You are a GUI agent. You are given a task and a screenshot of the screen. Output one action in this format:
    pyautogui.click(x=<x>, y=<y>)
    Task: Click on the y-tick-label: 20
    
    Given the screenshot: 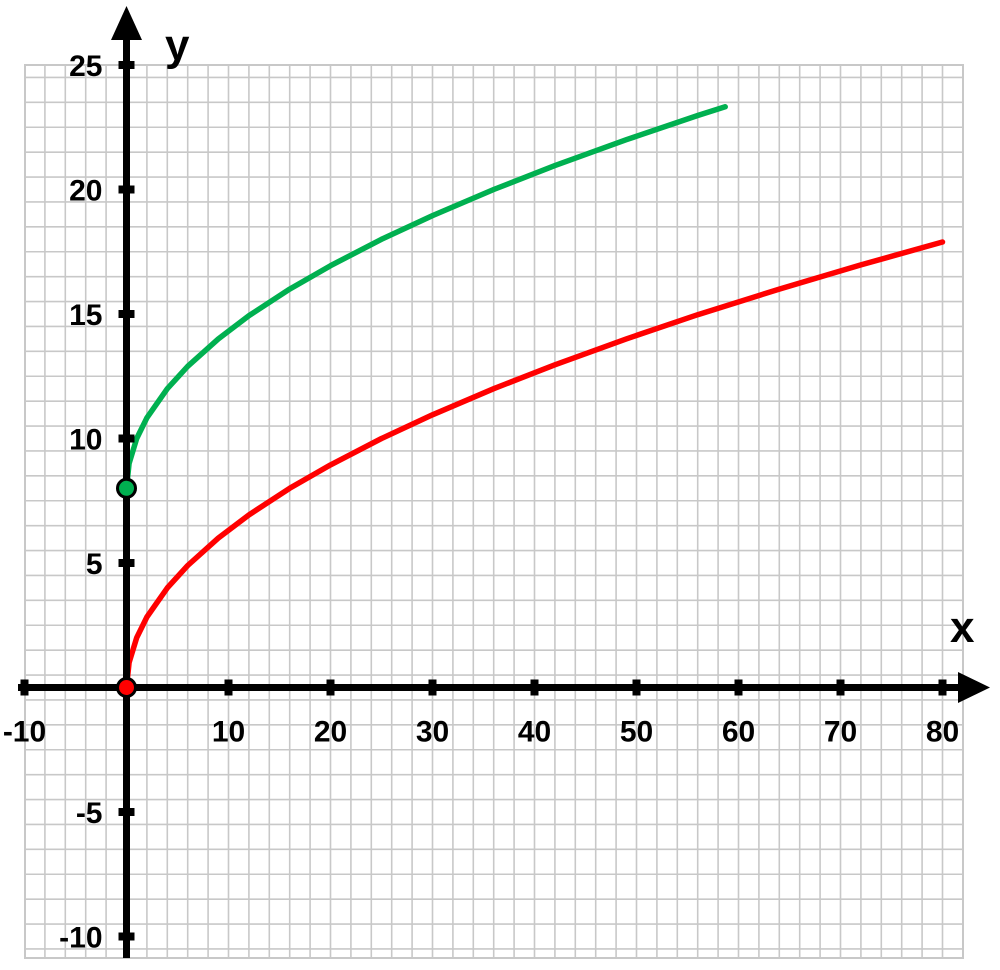 What is the action you would take?
    pyautogui.click(x=85, y=191)
    